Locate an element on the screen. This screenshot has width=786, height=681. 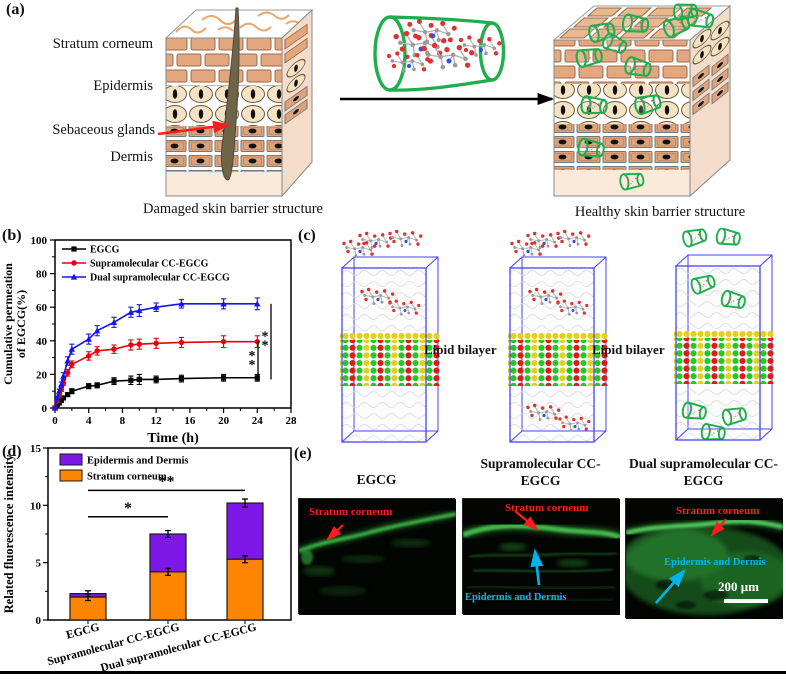
svg-text: 4 is located at coordinates (89, 421).